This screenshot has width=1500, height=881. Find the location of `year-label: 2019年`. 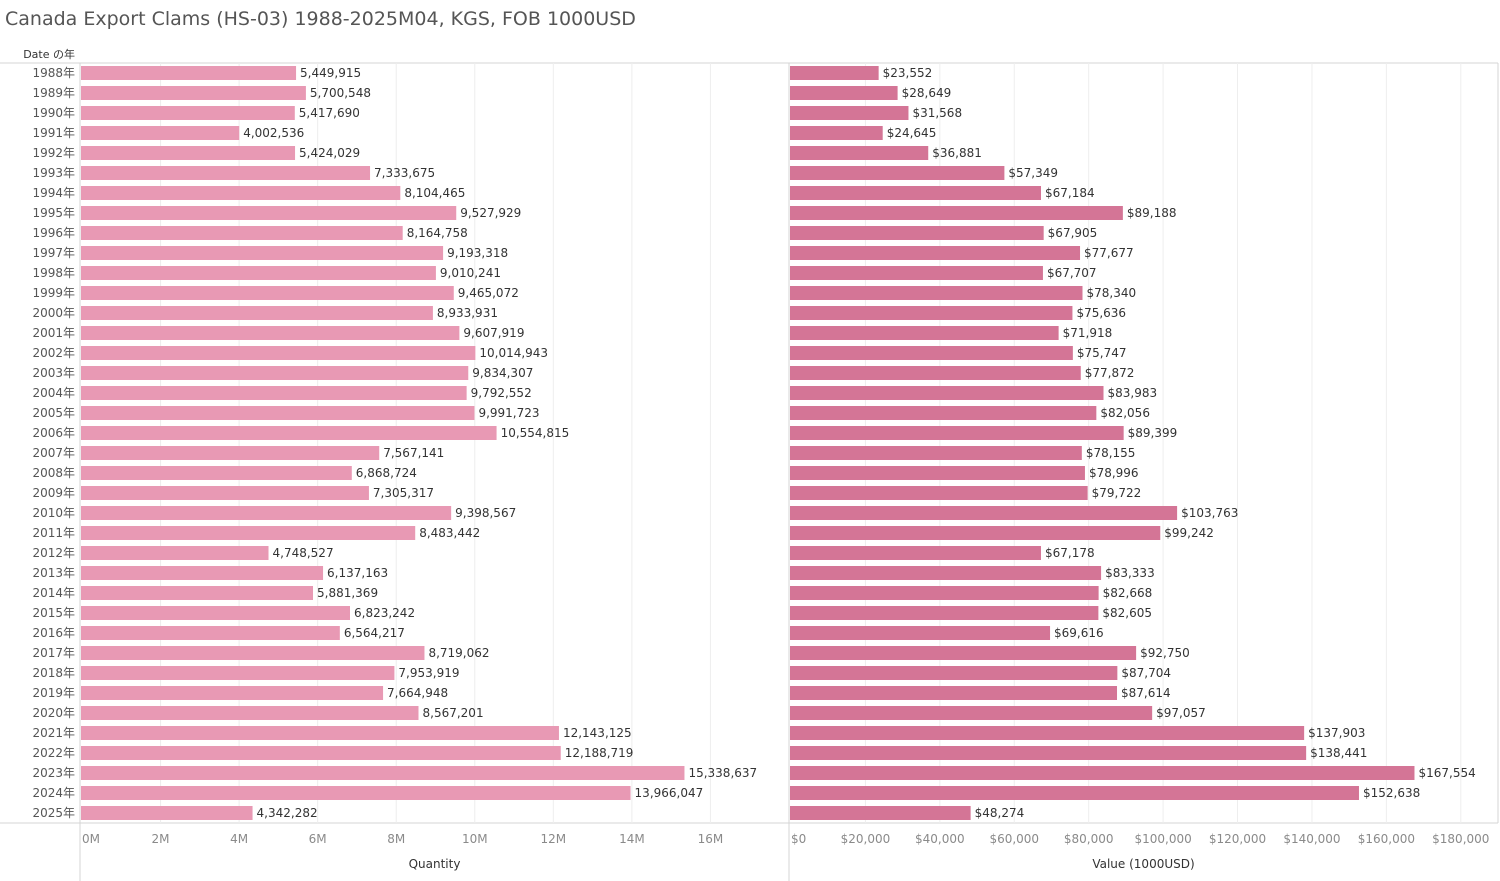

year-label: 2019年 is located at coordinates (53, 693).